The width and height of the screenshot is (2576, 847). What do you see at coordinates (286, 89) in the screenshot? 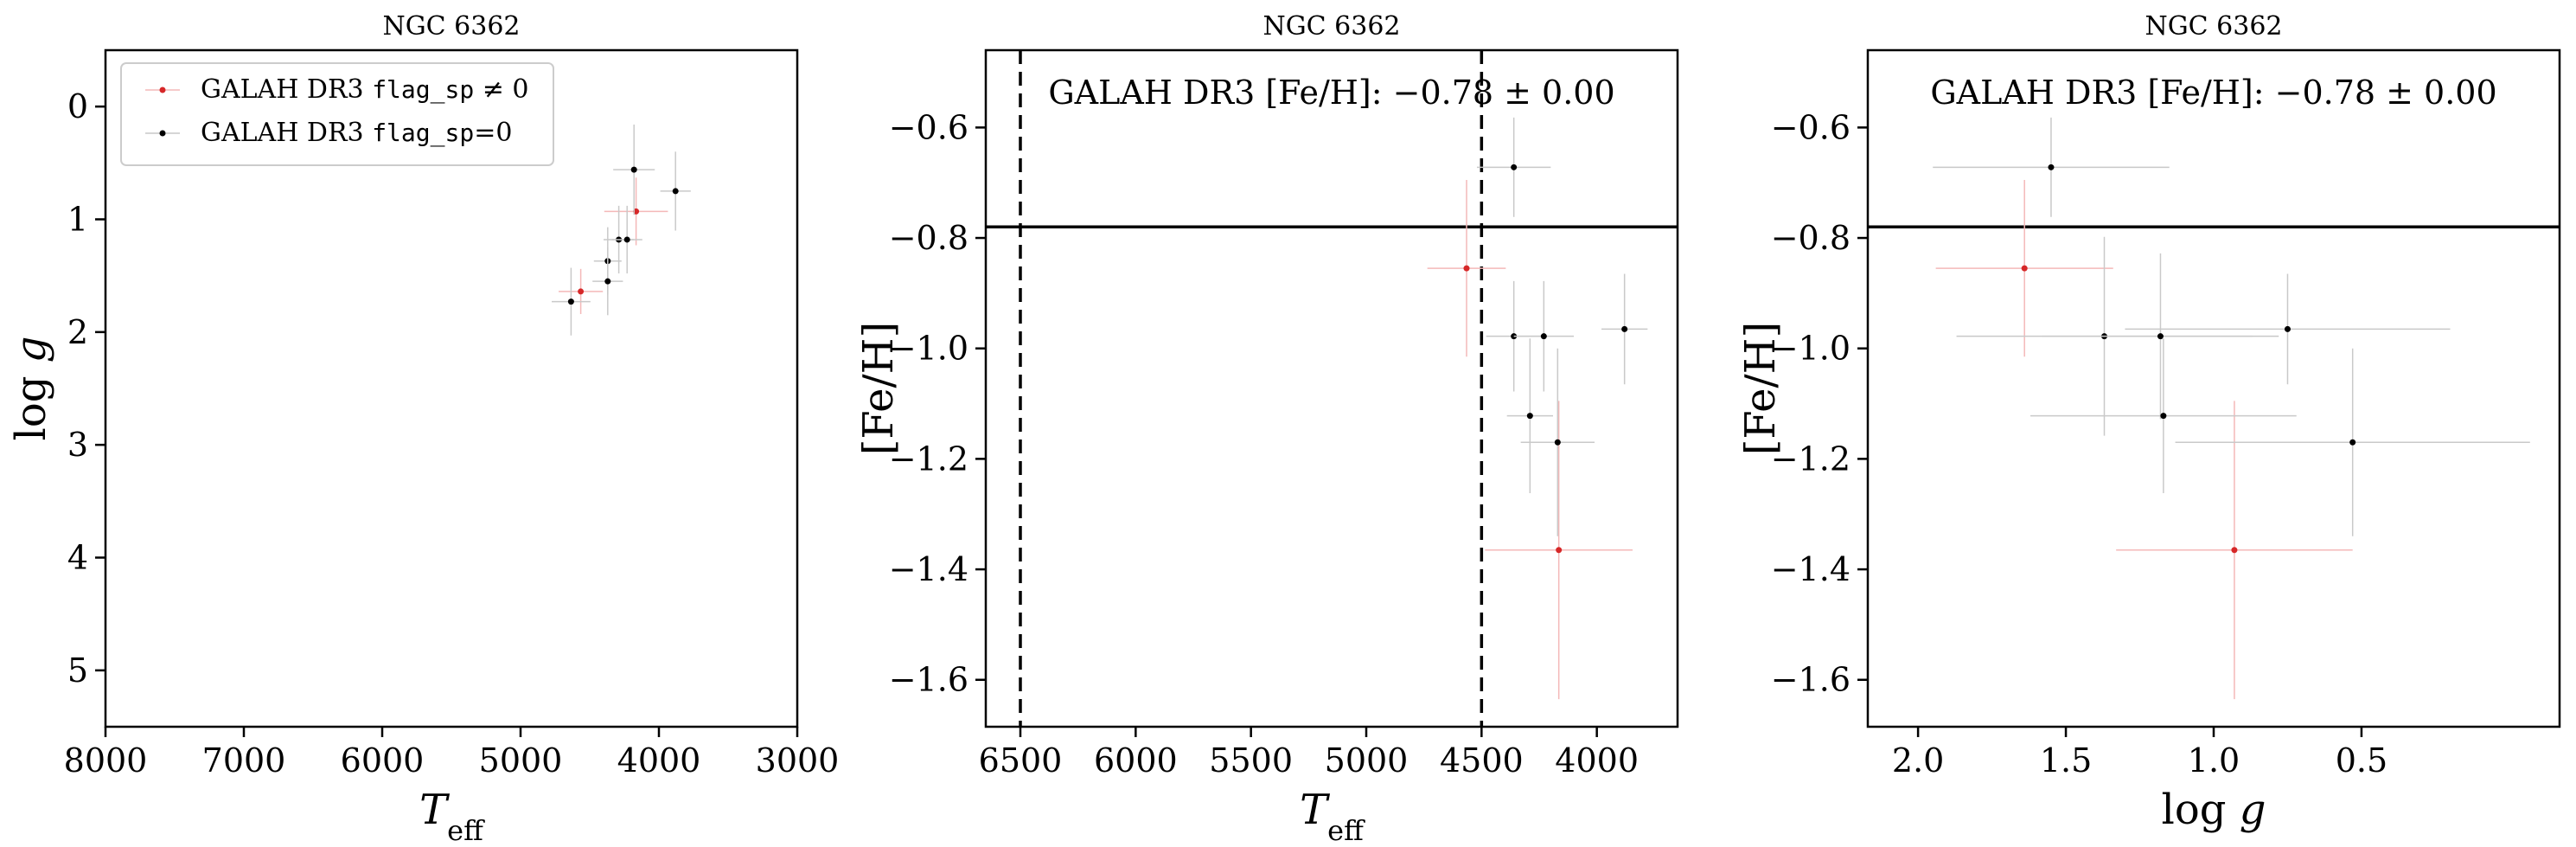
I see `legend-label-prefix: GALAH DR3` at bounding box center [286, 89].